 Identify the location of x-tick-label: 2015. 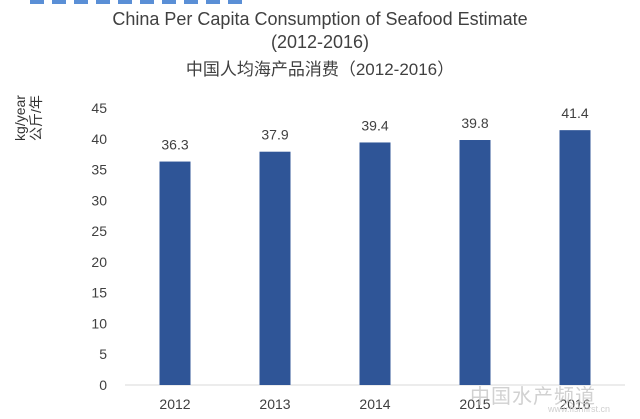
(474, 404).